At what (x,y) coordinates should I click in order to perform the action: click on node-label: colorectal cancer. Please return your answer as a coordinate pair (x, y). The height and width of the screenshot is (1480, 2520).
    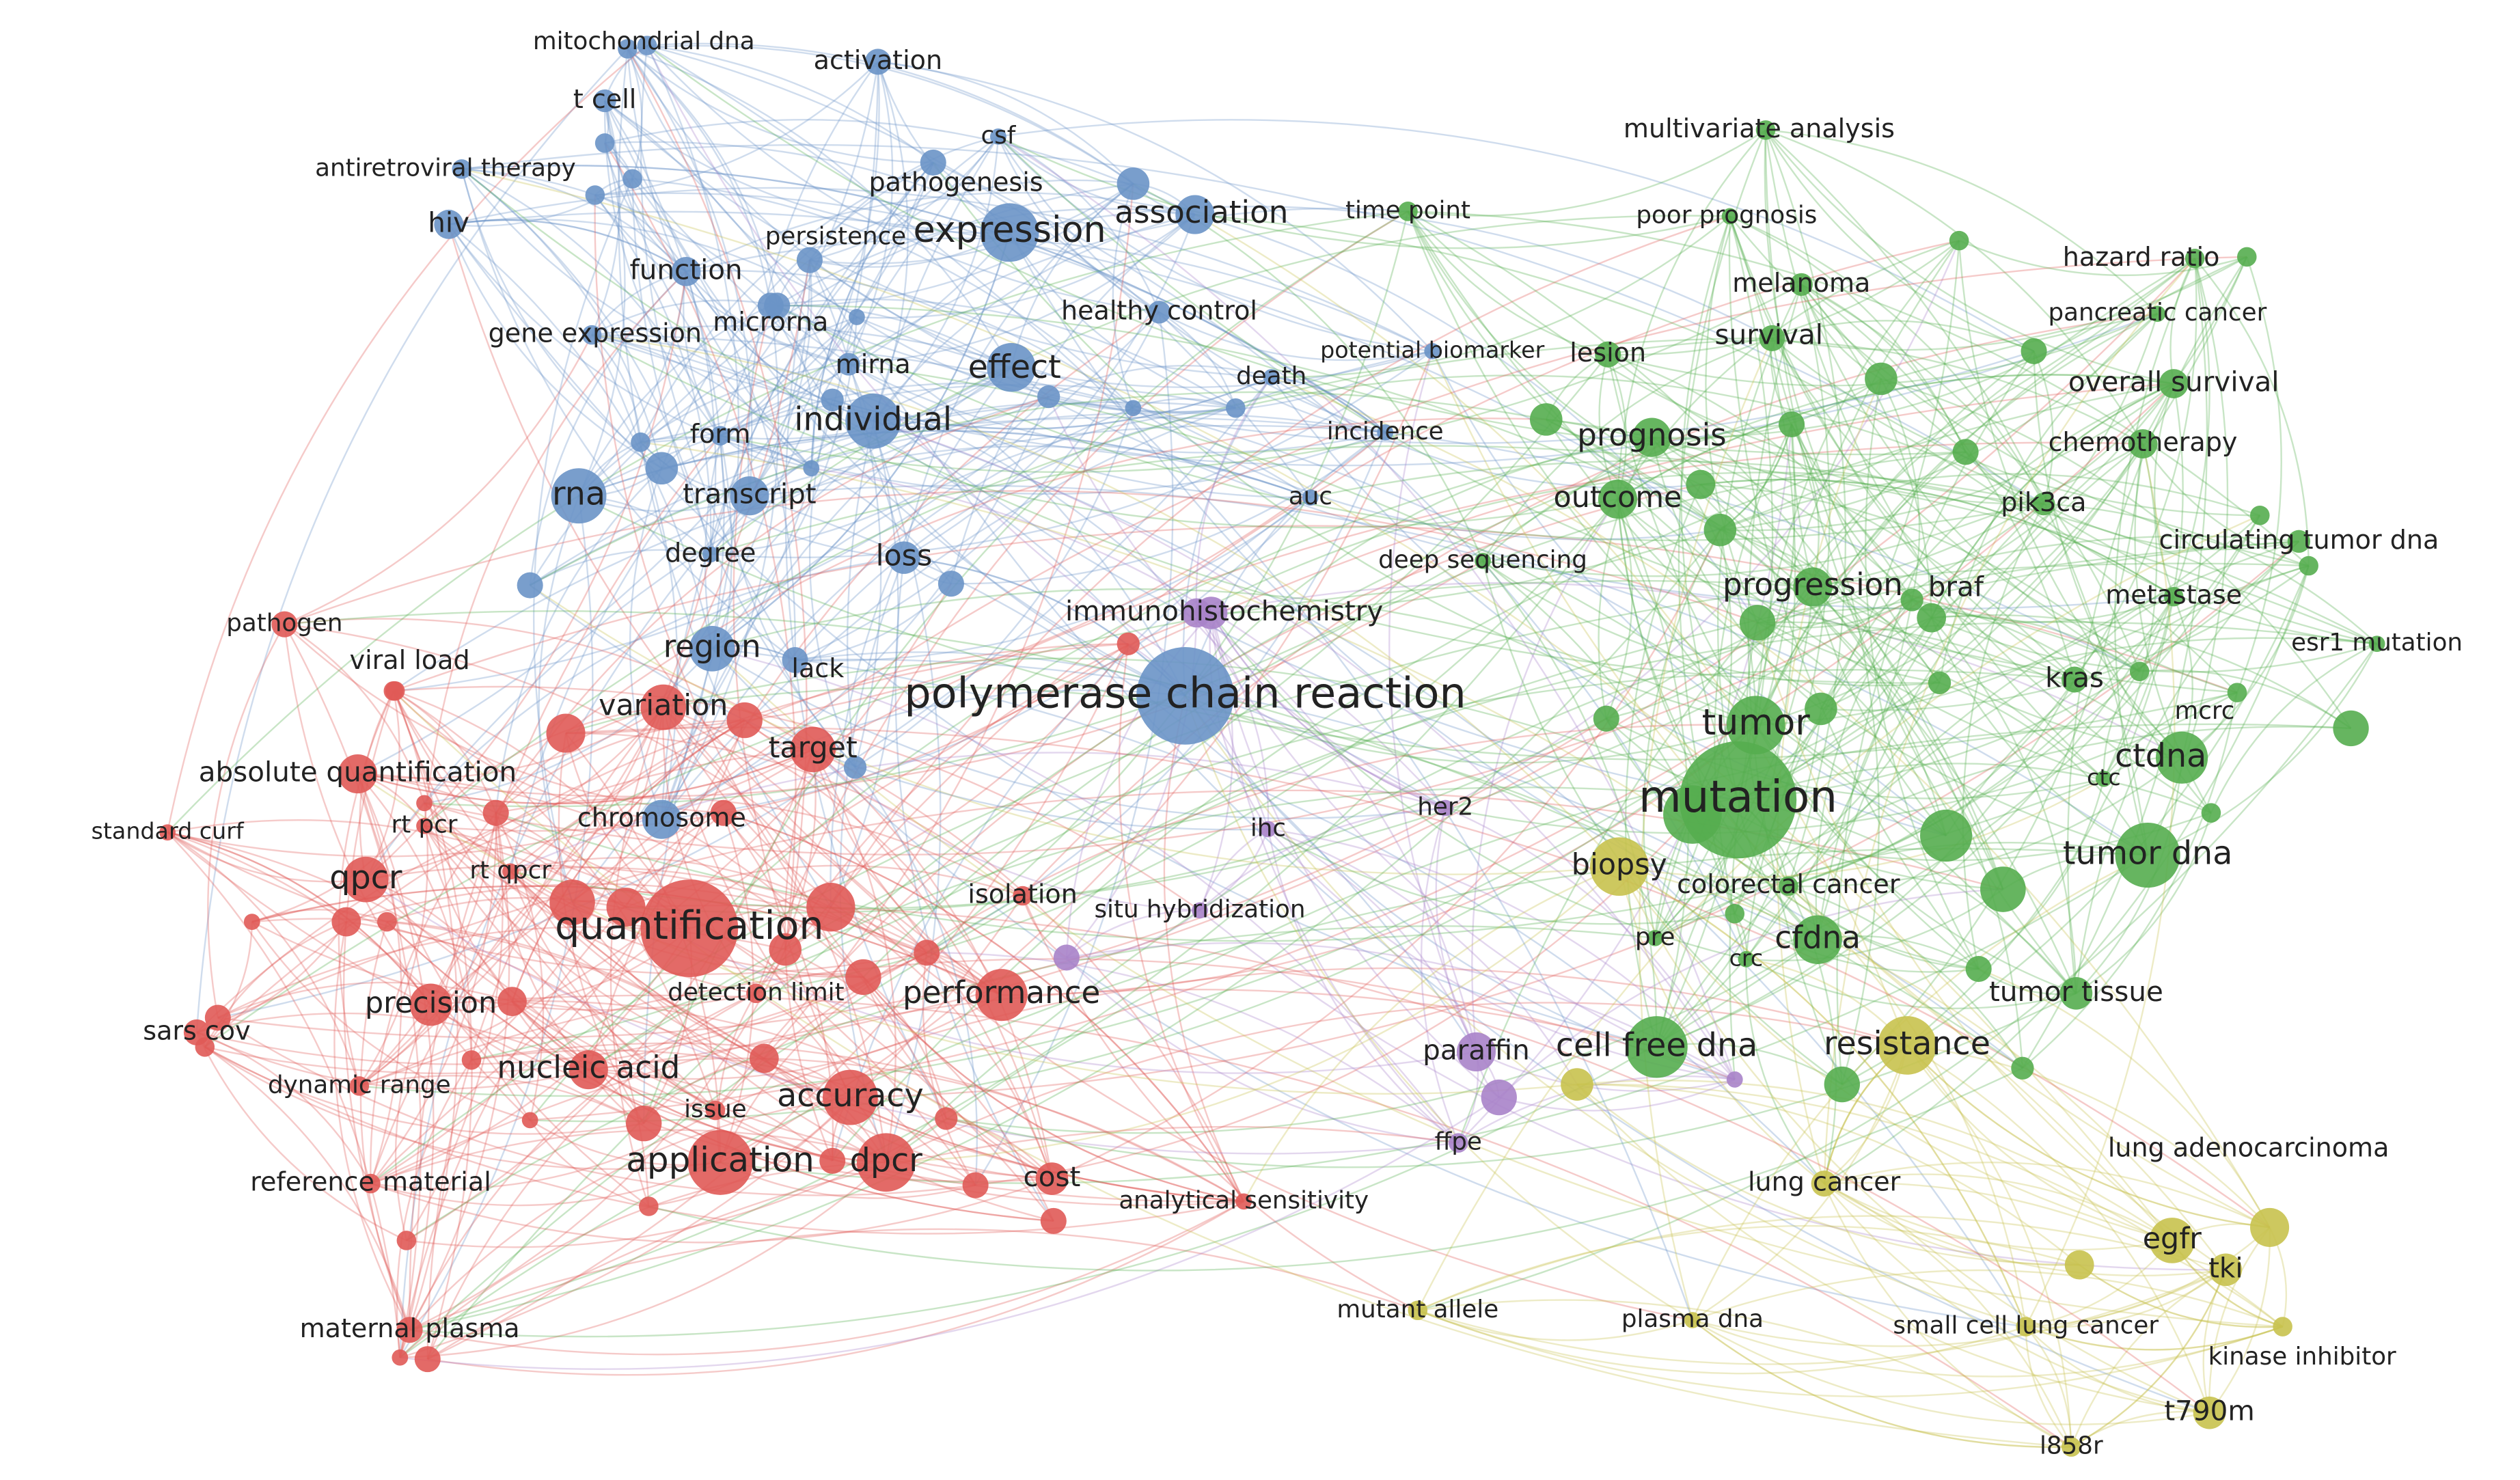
    Looking at the image, I should click on (1788, 884).